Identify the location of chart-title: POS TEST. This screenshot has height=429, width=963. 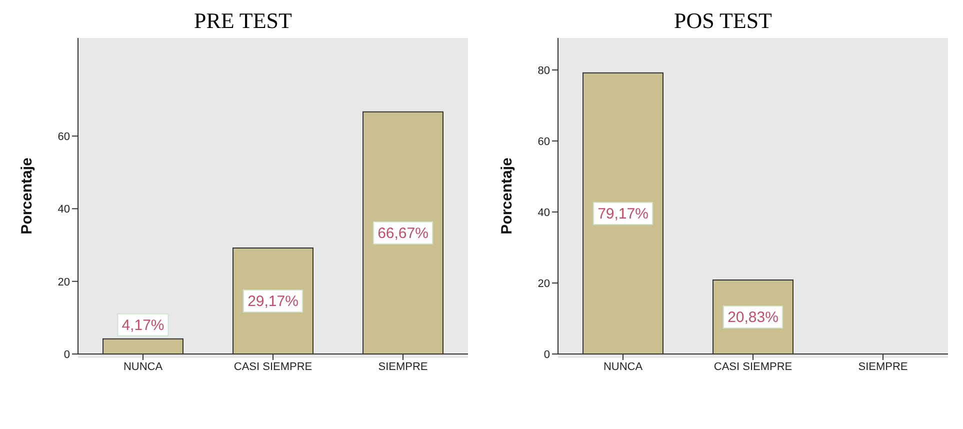
(722, 21).